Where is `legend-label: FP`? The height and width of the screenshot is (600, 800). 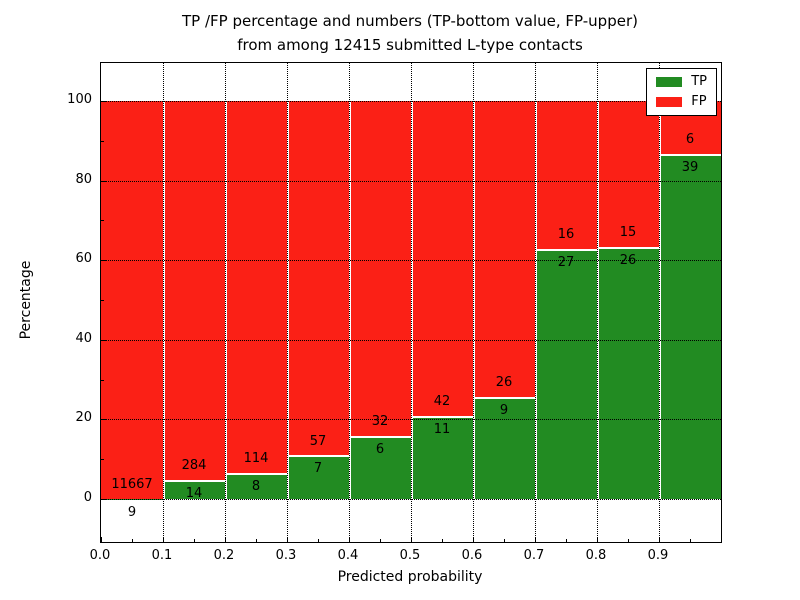
legend-label: FP is located at coordinates (699, 101).